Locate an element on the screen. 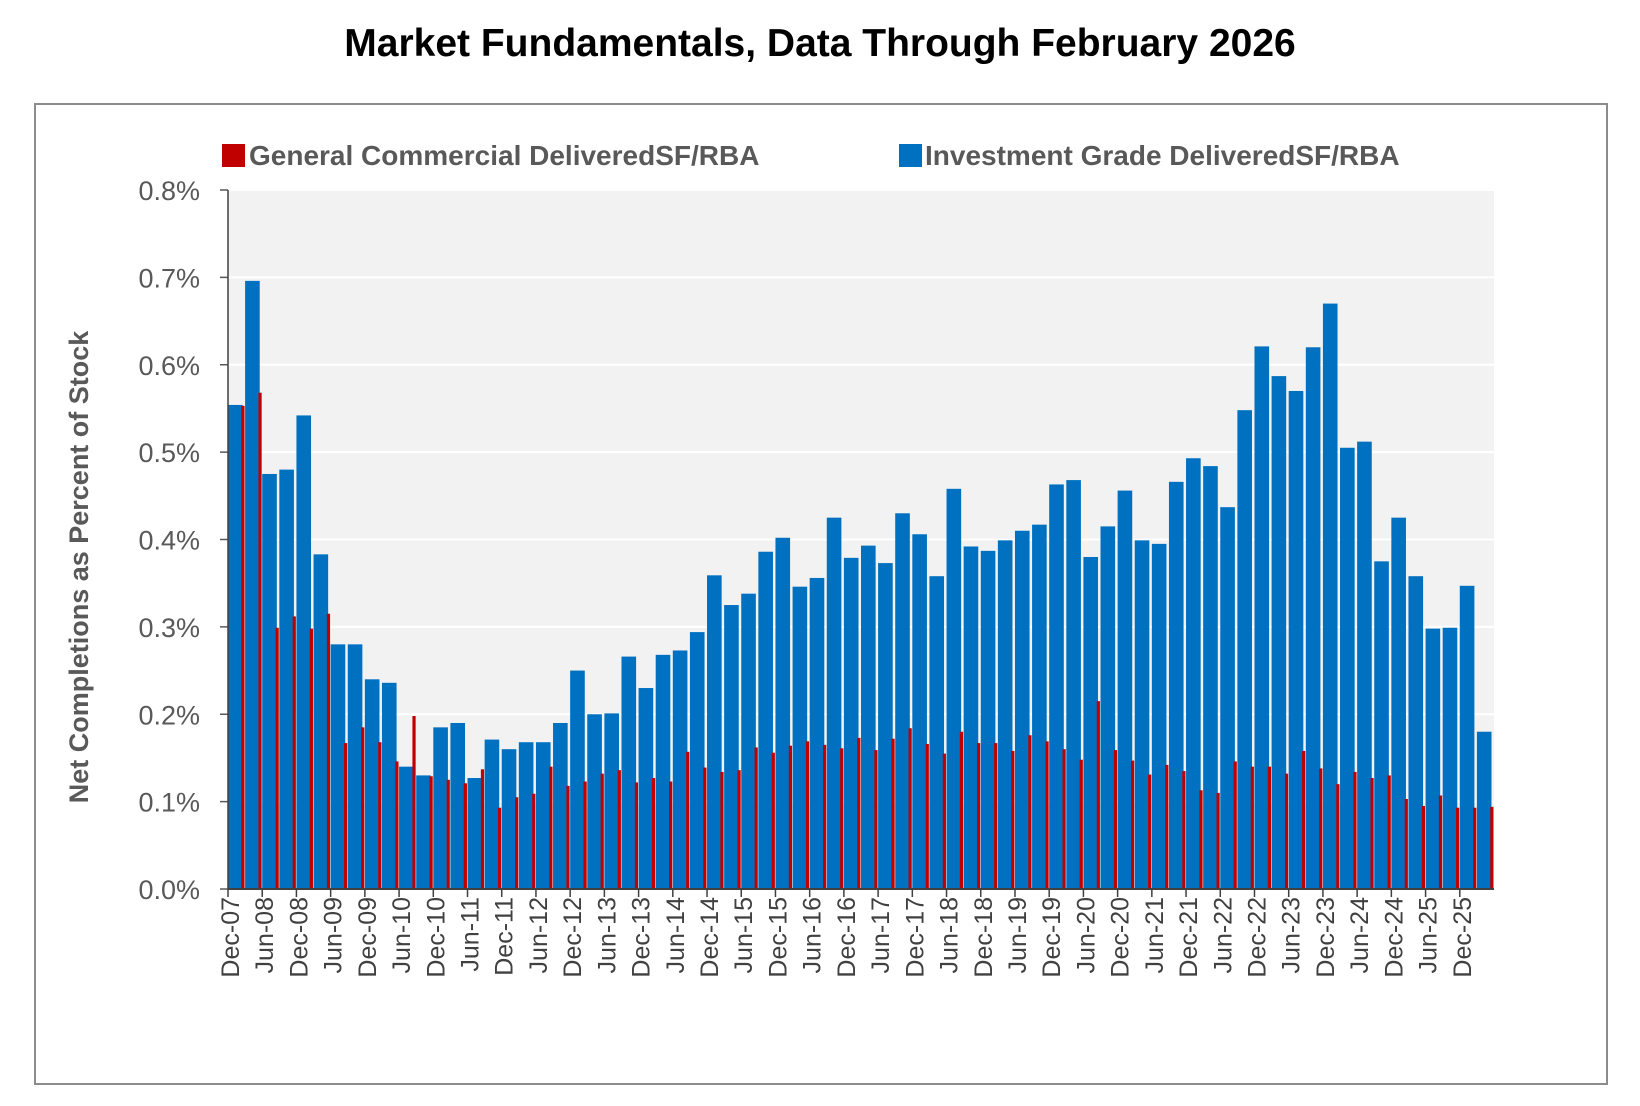 The width and height of the screenshot is (1640, 1106). y-tick-label: 0.8% is located at coordinates (169, 191).